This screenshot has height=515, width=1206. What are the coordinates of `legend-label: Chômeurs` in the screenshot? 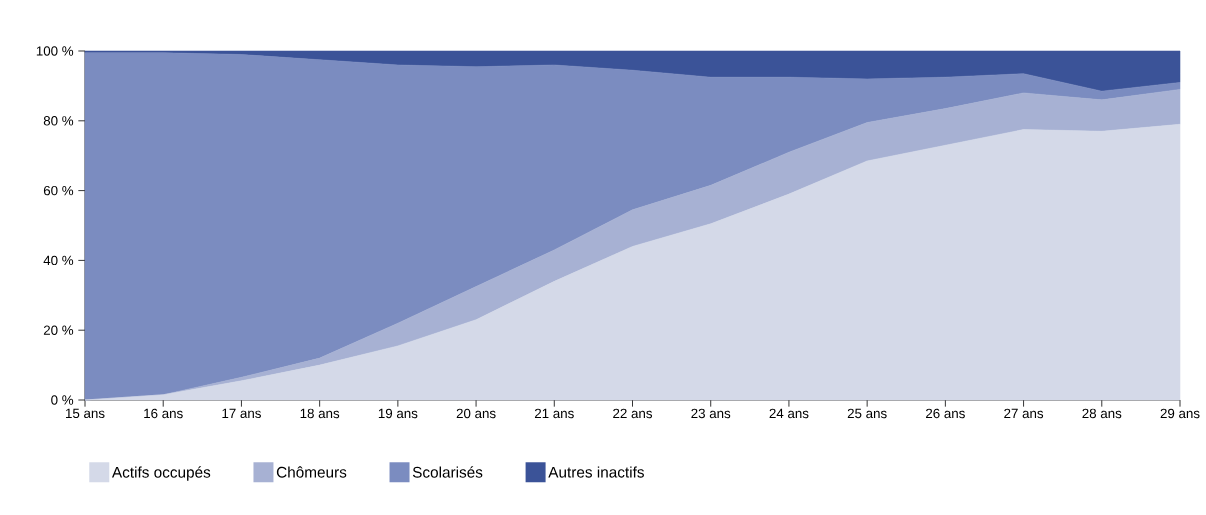 It's located at (311, 472).